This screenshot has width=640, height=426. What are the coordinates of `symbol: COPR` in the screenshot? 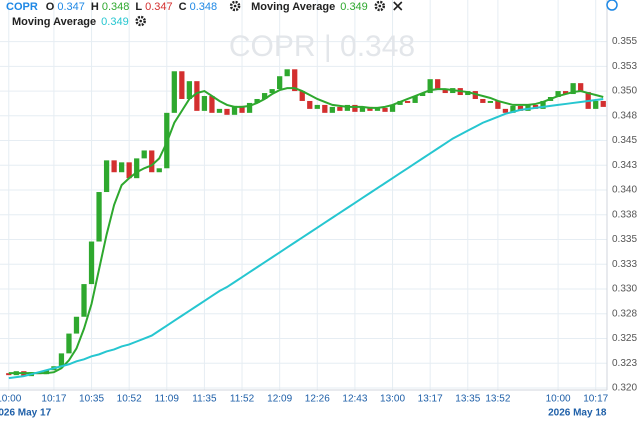 It's located at (22, 7).